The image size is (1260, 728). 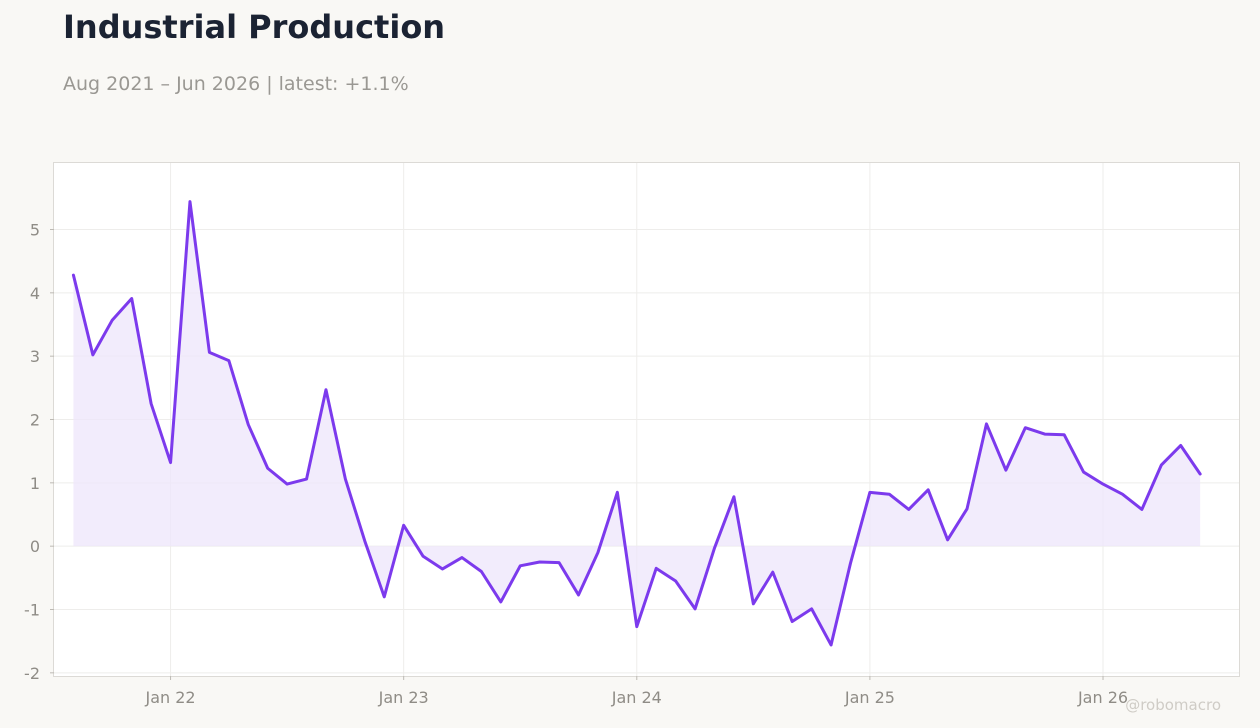 What do you see at coordinates (1102, 697) in the screenshot?
I see `x-tick-label: Jan 26` at bounding box center [1102, 697].